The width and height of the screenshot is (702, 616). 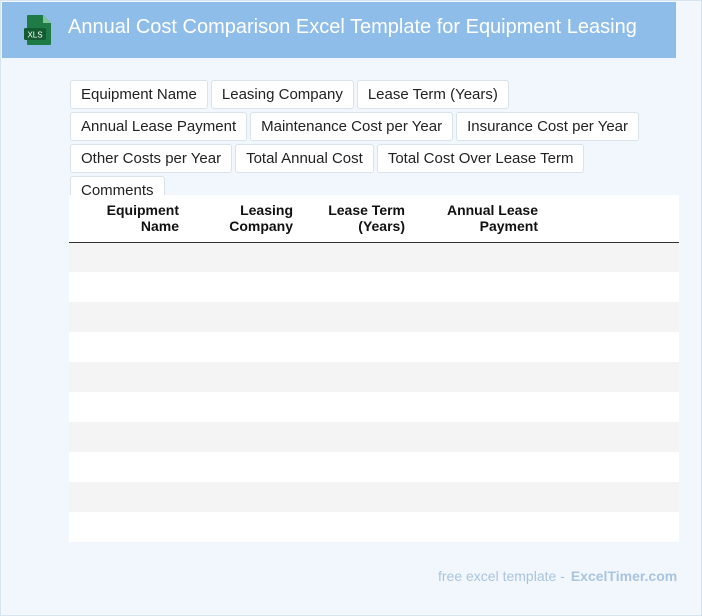 I want to click on field-chip: Insurance Cost per Year, so click(x=547, y=126).